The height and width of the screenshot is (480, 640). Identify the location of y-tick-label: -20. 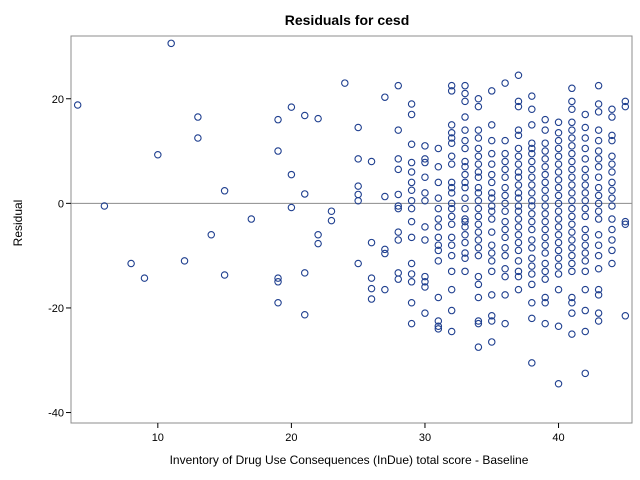
(56, 309).